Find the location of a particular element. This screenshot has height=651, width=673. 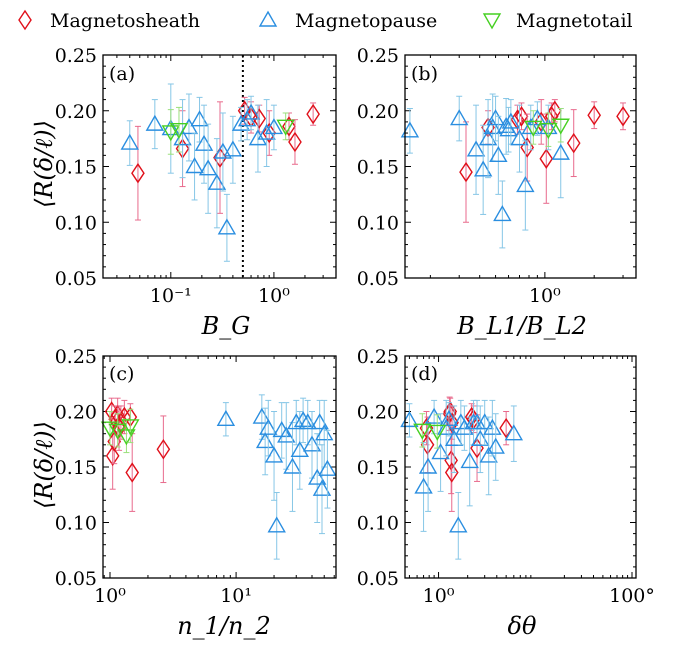

panel-label-b: (b) is located at coordinates (424, 74).